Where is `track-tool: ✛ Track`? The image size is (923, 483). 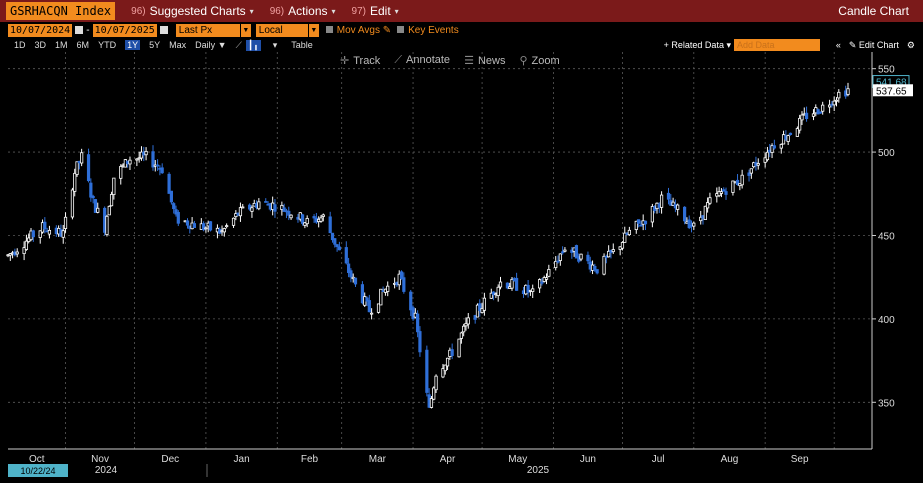
track-tool: ✛ Track is located at coordinates (360, 60).